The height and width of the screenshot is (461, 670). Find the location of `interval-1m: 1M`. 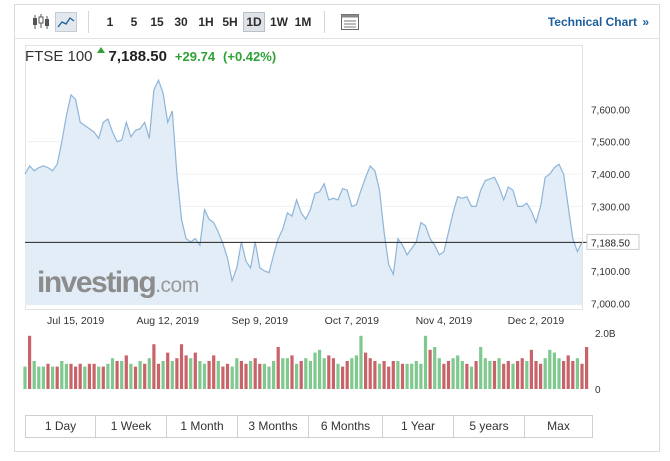

interval-1m: 1M is located at coordinates (303, 22).